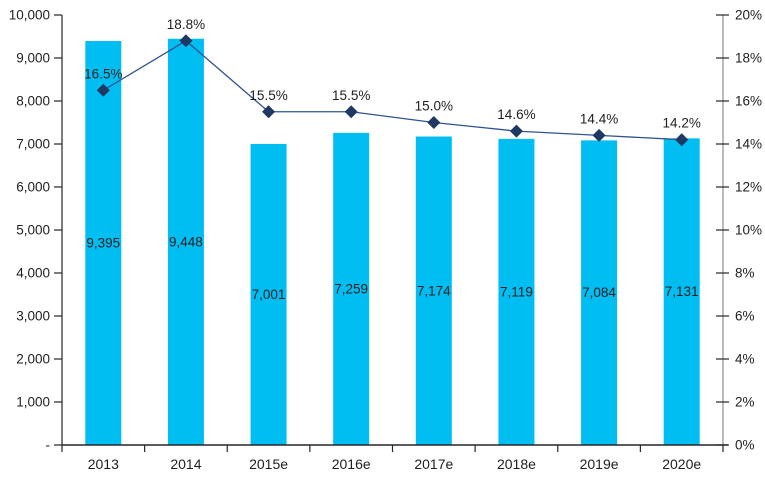 The width and height of the screenshot is (765, 486). Describe the element at coordinates (599, 464) in the screenshot. I see `x-axis-category-label: 2019e` at that location.